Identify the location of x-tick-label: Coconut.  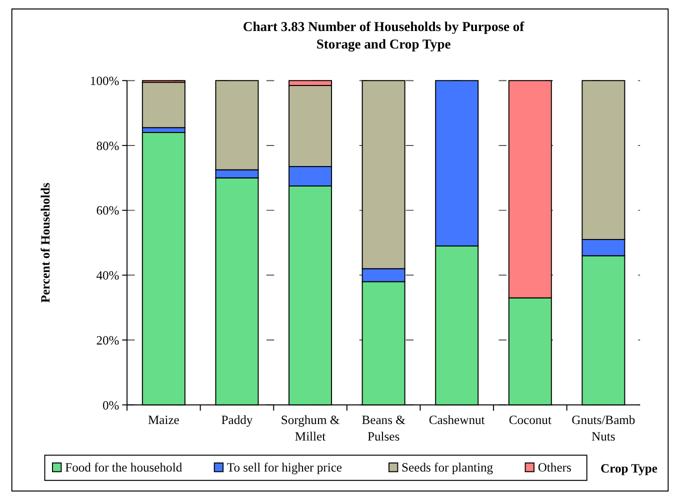
(530, 420).